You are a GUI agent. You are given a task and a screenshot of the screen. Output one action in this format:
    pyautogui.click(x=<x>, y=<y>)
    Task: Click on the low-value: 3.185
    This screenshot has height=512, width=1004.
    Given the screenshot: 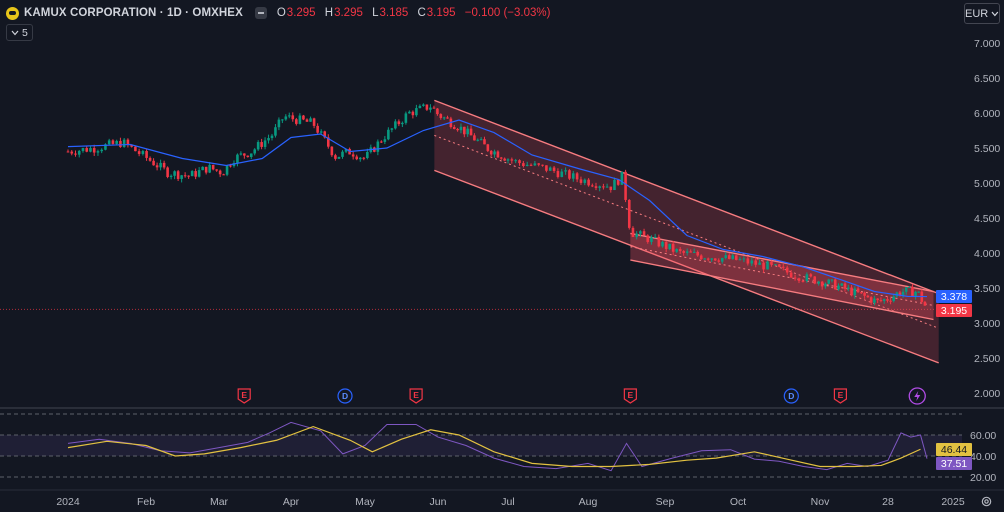 What is the action you would take?
    pyautogui.click(x=394, y=13)
    